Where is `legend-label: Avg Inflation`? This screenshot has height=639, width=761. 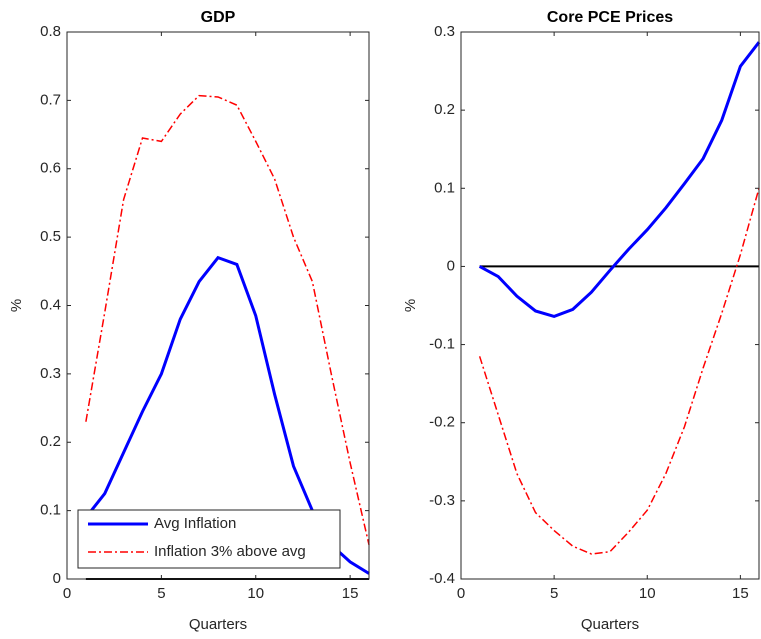 legend-label: Avg Inflation is located at coordinates (195, 523).